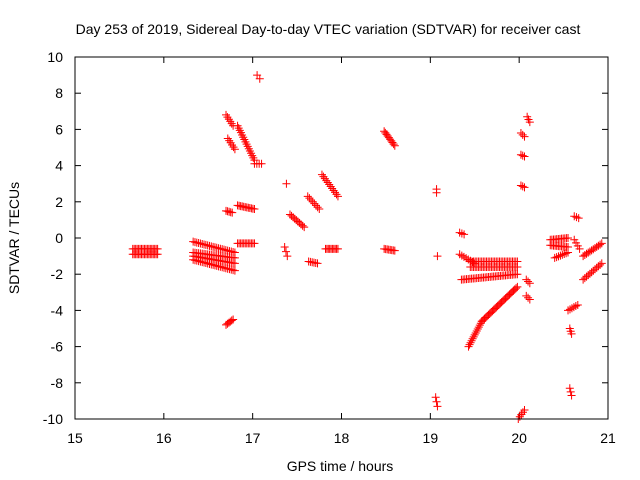 This screenshot has width=640, height=480. Describe the element at coordinates (57, 274) in the screenshot. I see `y-tick-label: -2` at that location.